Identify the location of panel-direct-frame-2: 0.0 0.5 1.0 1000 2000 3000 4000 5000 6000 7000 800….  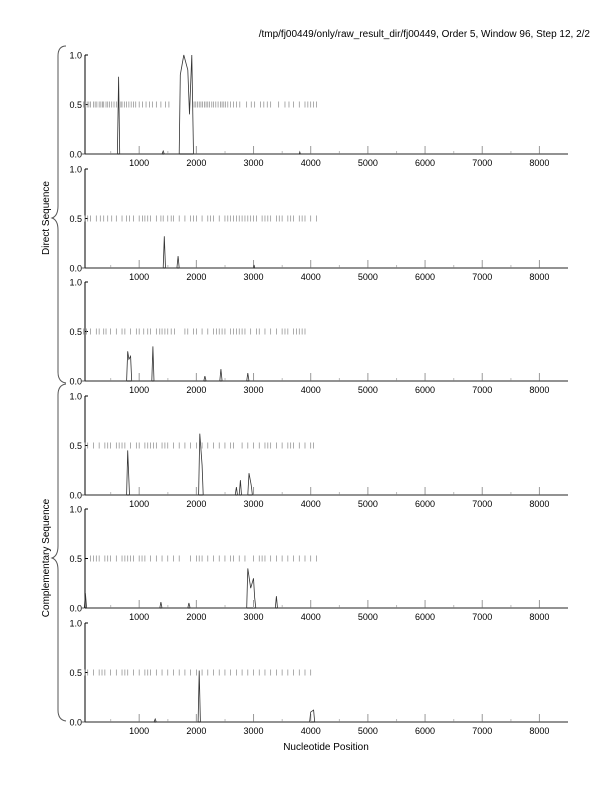
(318, 223).